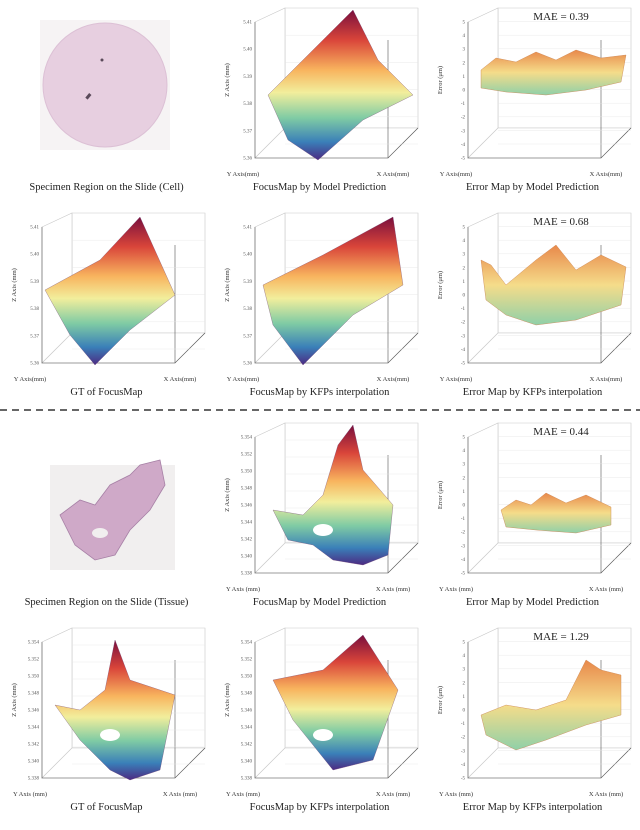 The width and height of the screenshot is (640, 830). What do you see at coordinates (533, 602) in the screenshot?
I see `caption: Error Map by Model Prediction` at bounding box center [533, 602].